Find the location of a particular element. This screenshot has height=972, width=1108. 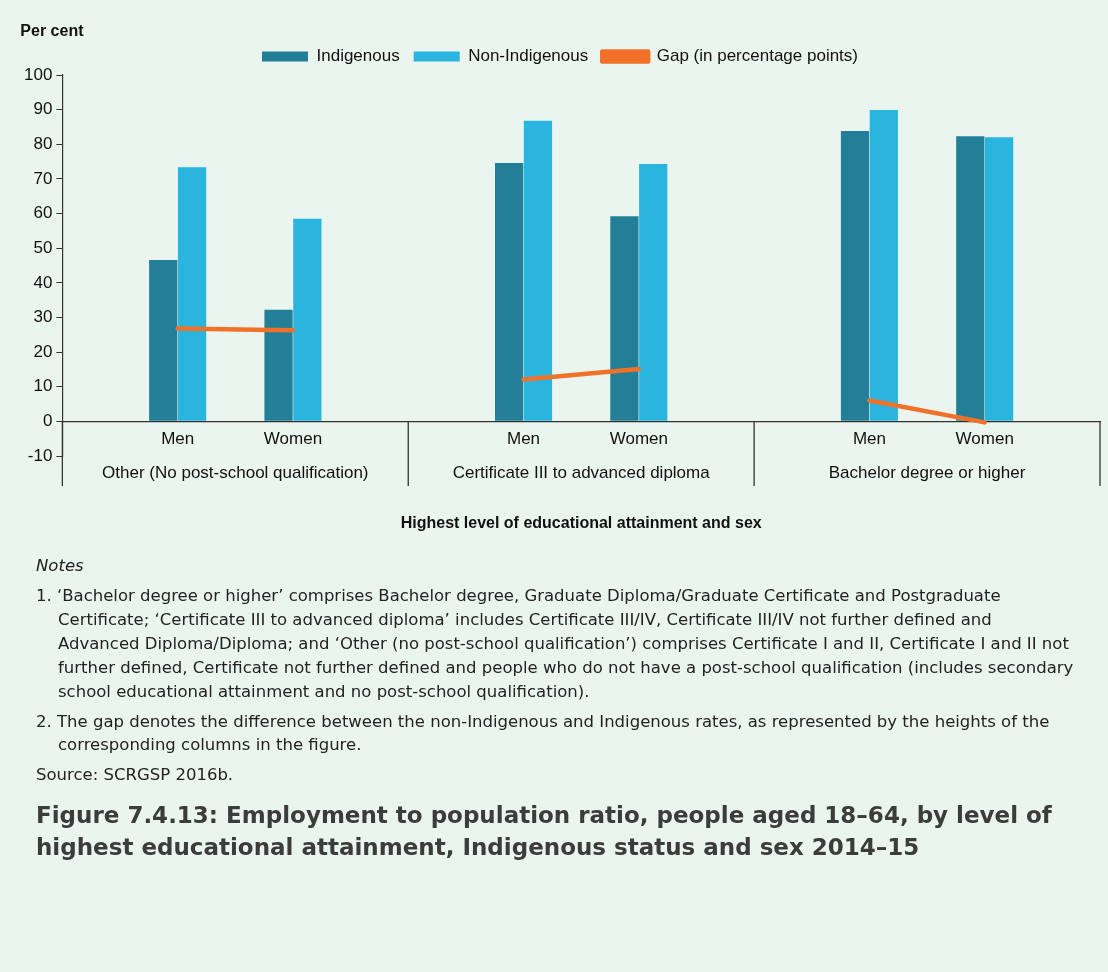

y-tick-label: 90 is located at coordinates (43, 109).